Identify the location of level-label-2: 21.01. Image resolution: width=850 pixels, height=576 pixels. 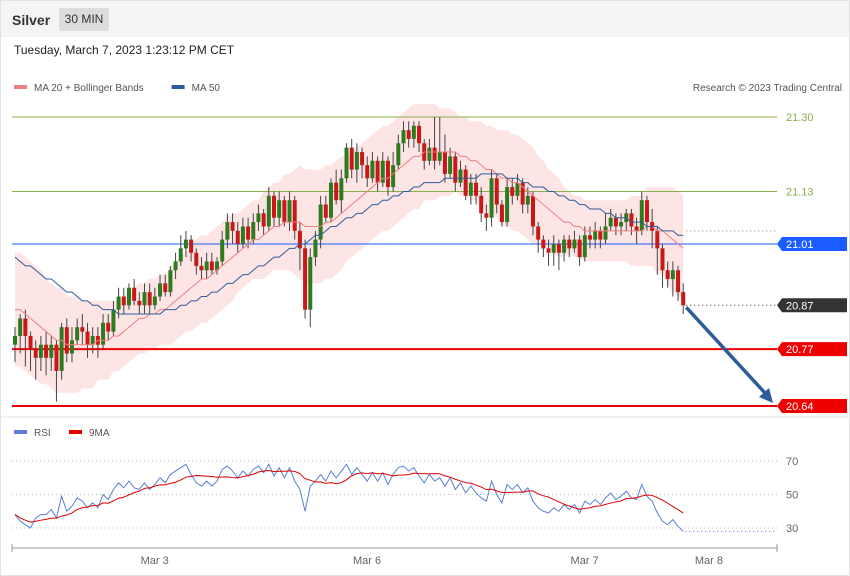
(800, 245).